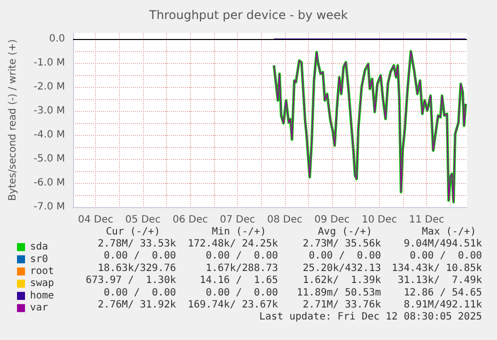 Image resolution: width=497 pixels, height=340 pixels. What do you see at coordinates (341, 305) in the screenshot?
I see `text: 2.71M/ 33.76k` at bounding box center [341, 305].